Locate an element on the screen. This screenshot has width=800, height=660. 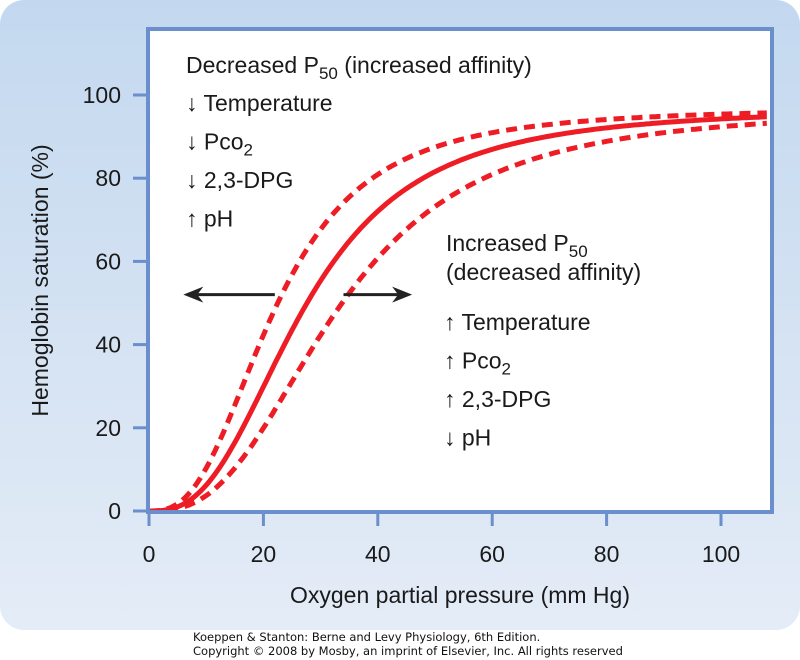
y-tick-label: 60 is located at coordinates (108, 261).